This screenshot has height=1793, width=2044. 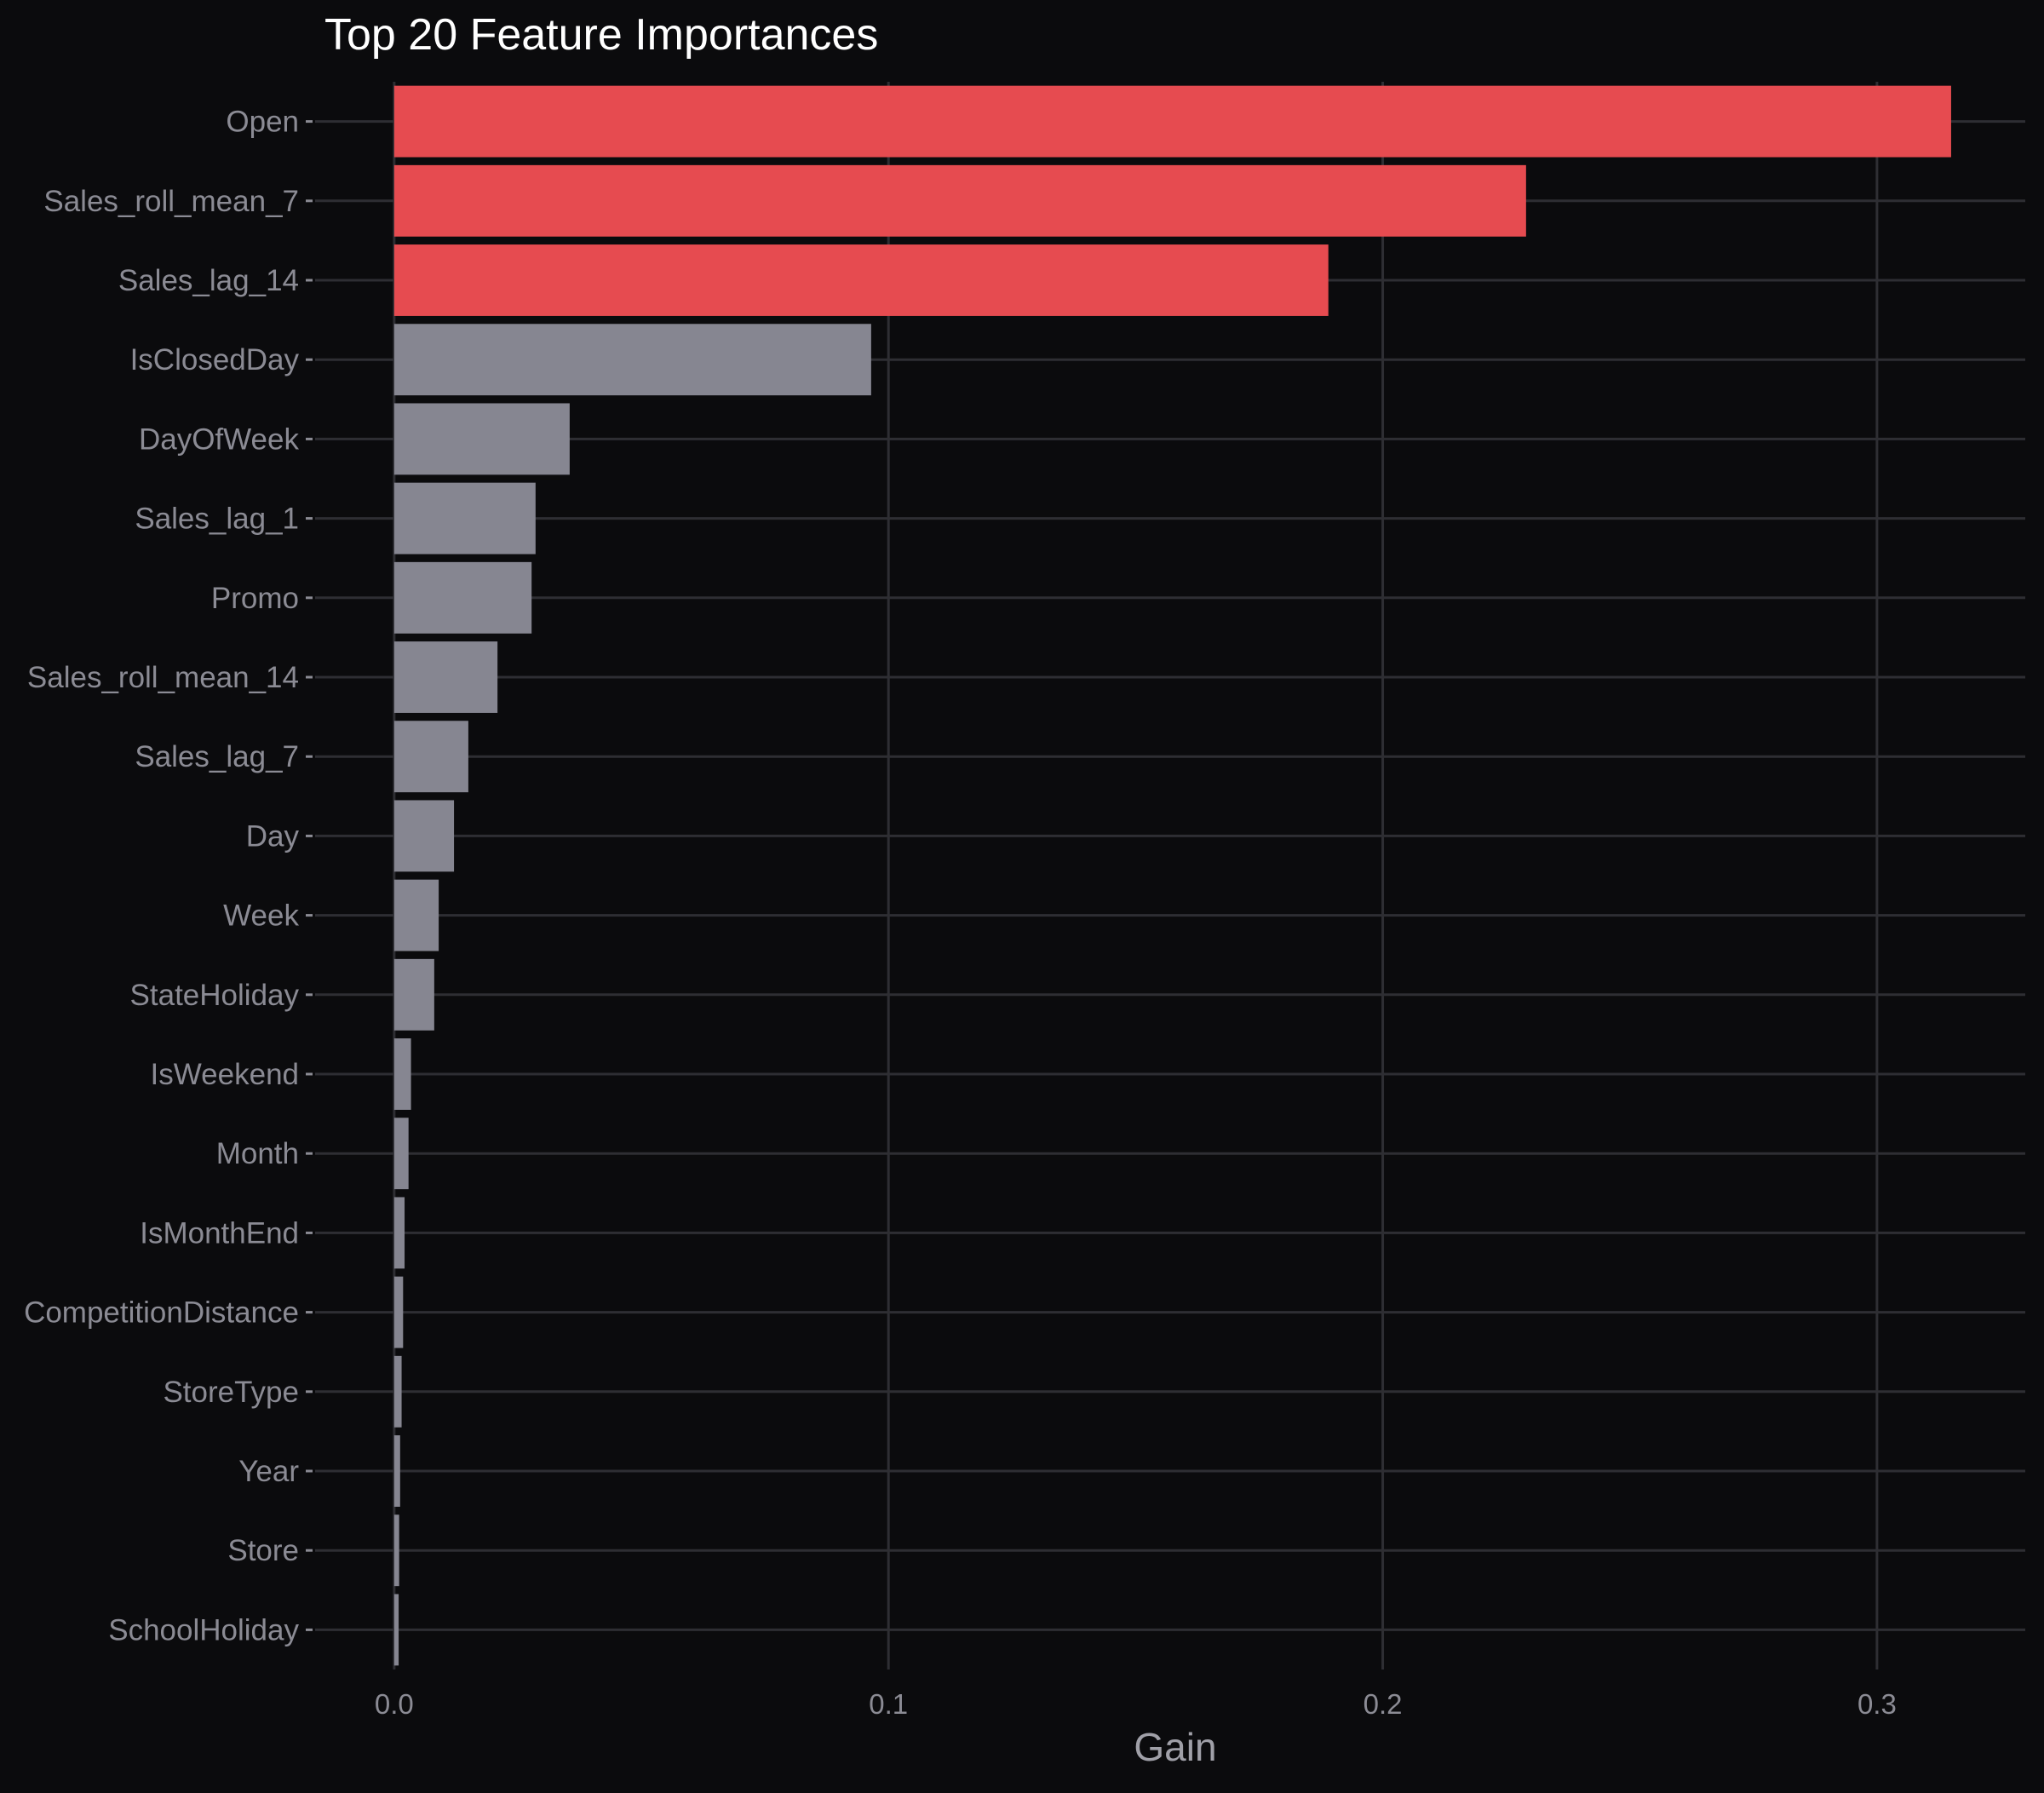 I want to click on bar-isclosedday, so click(x=632, y=360).